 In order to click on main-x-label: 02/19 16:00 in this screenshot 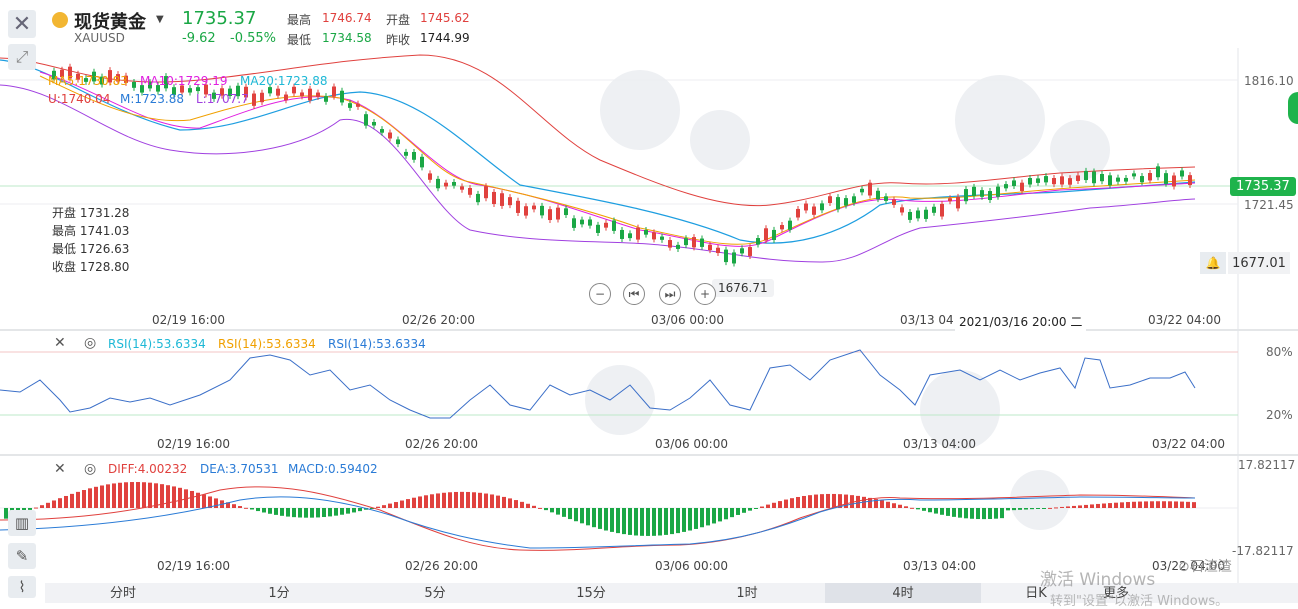, I will do `click(188, 320)`.